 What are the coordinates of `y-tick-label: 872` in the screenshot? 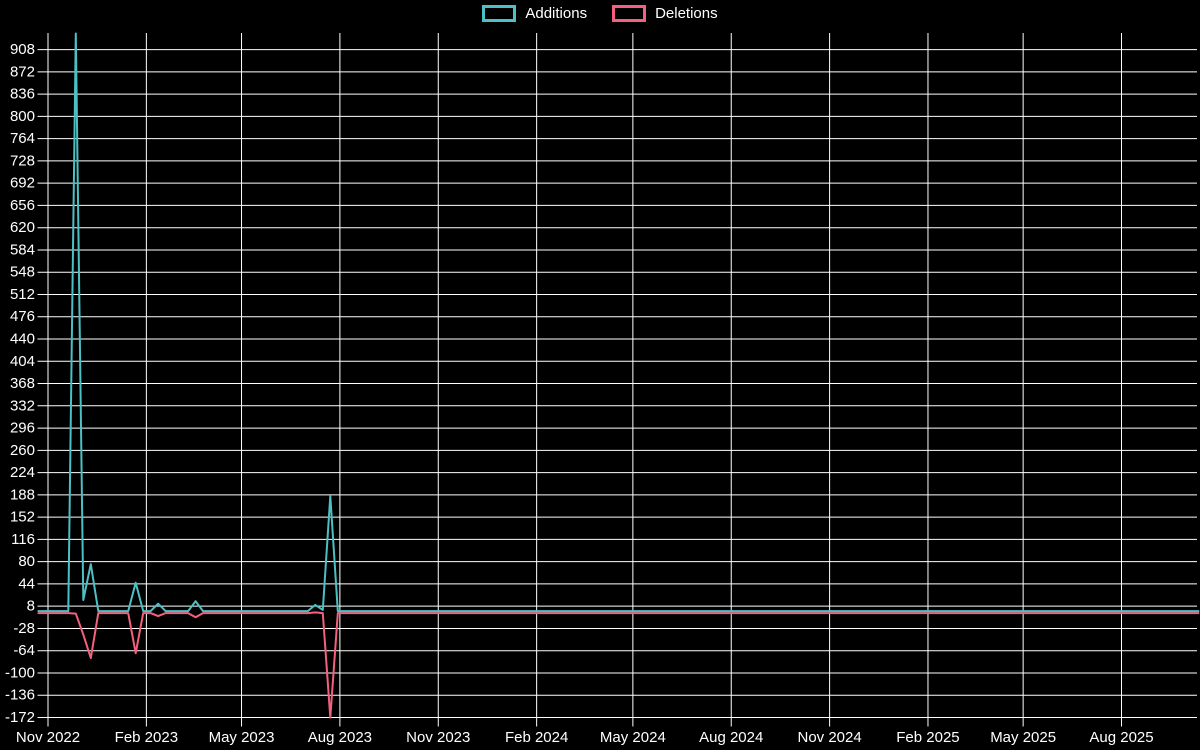 It's located at (22, 71).